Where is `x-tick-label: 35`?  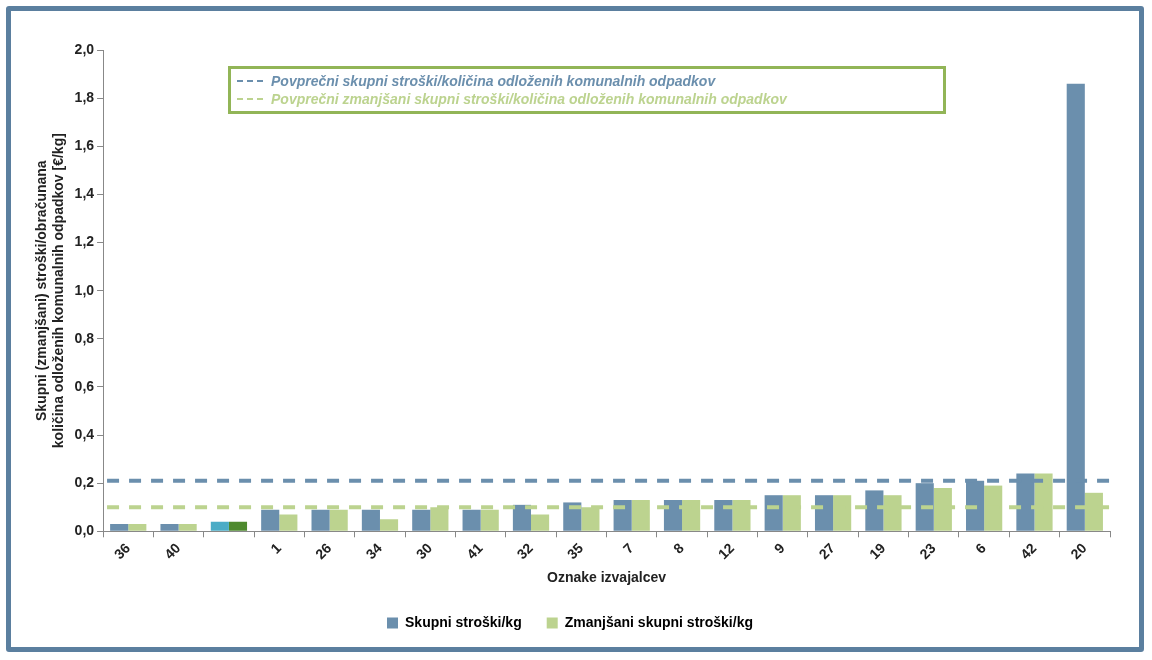 x-tick-label: 35 is located at coordinates (575, 551).